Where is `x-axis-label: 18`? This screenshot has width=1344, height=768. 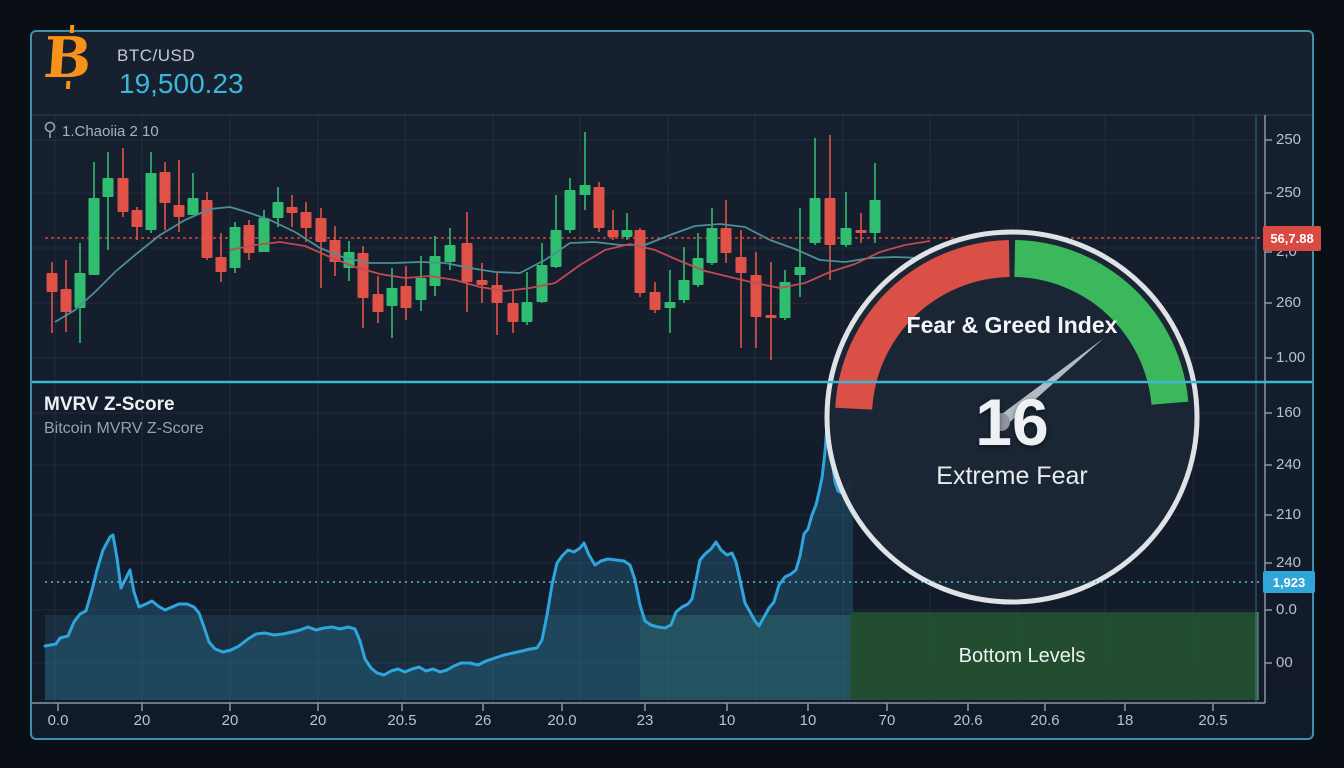
x-axis-label: 18 is located at coordinates (1125, 720).